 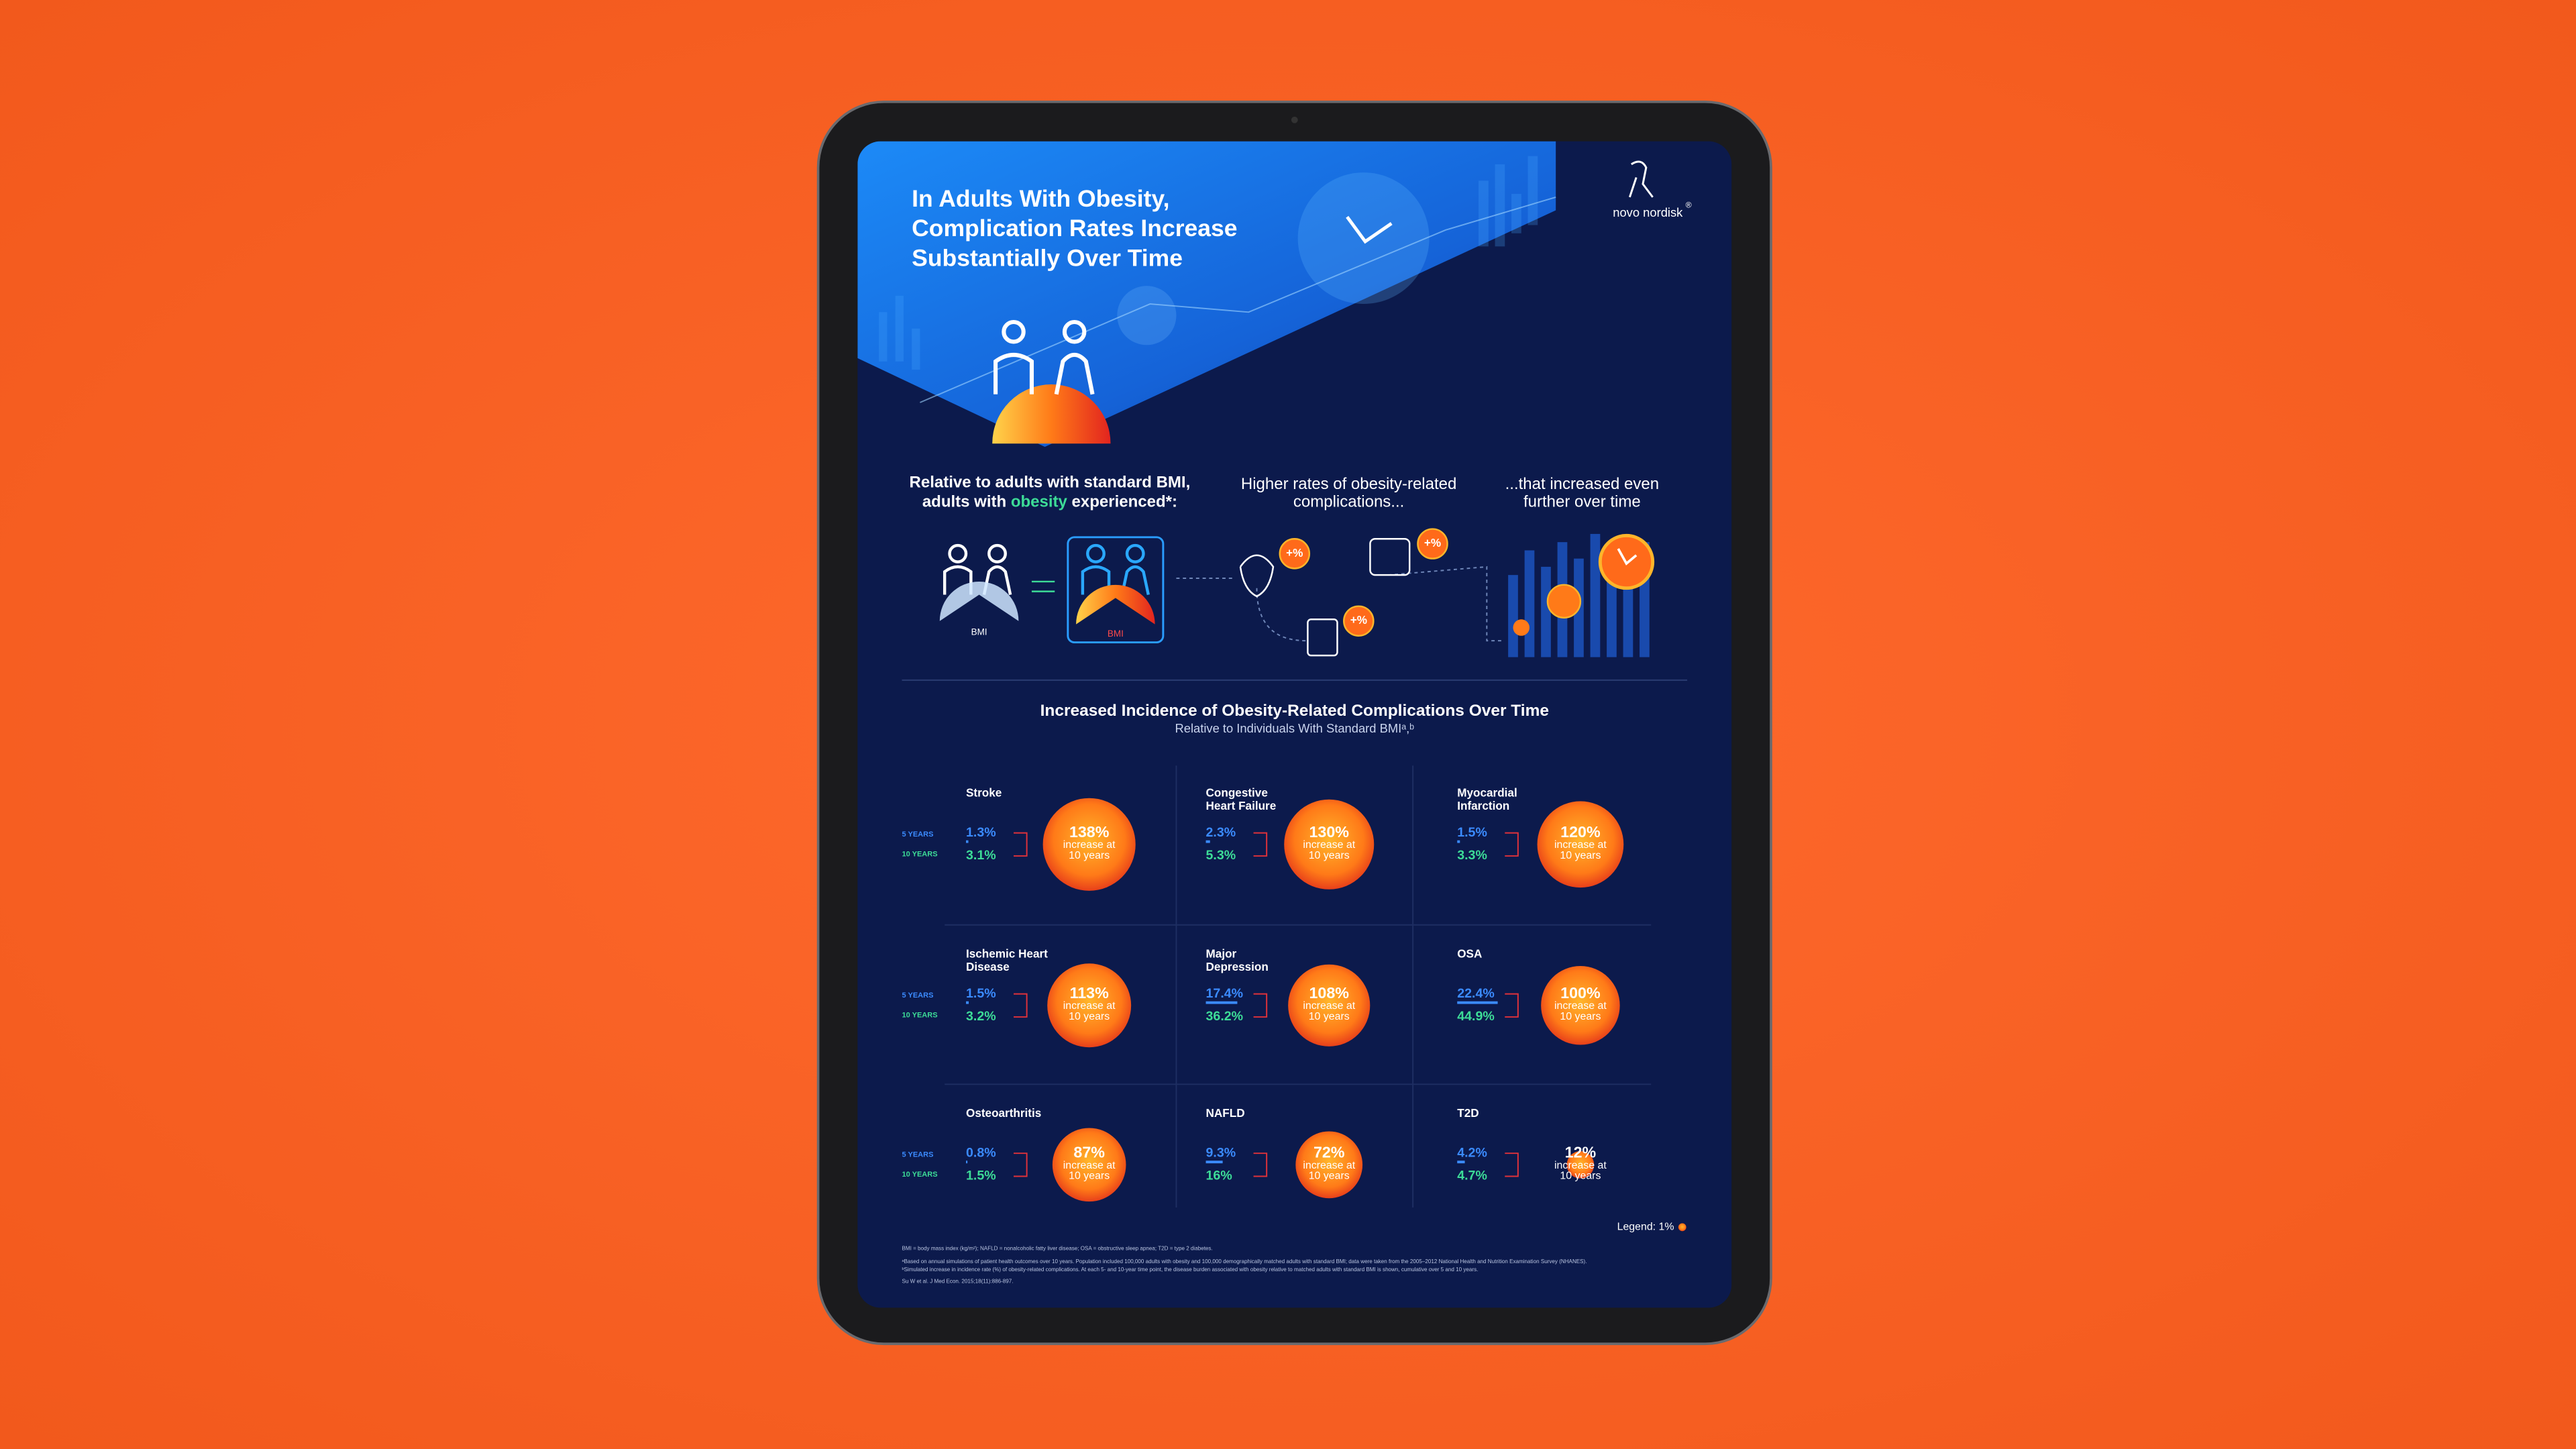 I want to click on intro-icons: BMI BMI +% +% +%, so click(x=1297, y=592).